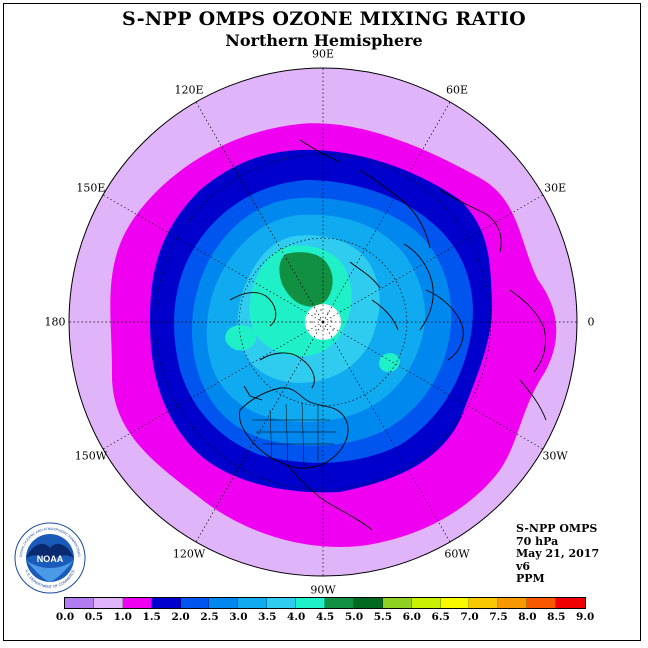  Describe the element at coordinates (557, 528) in the screenshot. I see `info-instrument: S-NPP OMPS` at that location.